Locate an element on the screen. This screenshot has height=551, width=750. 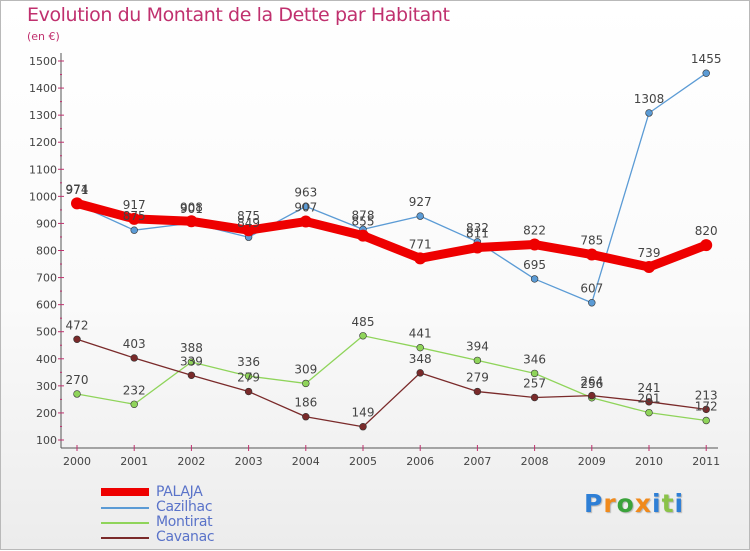
data-label-cavanac: 279 is located at coordinates (477, 378).